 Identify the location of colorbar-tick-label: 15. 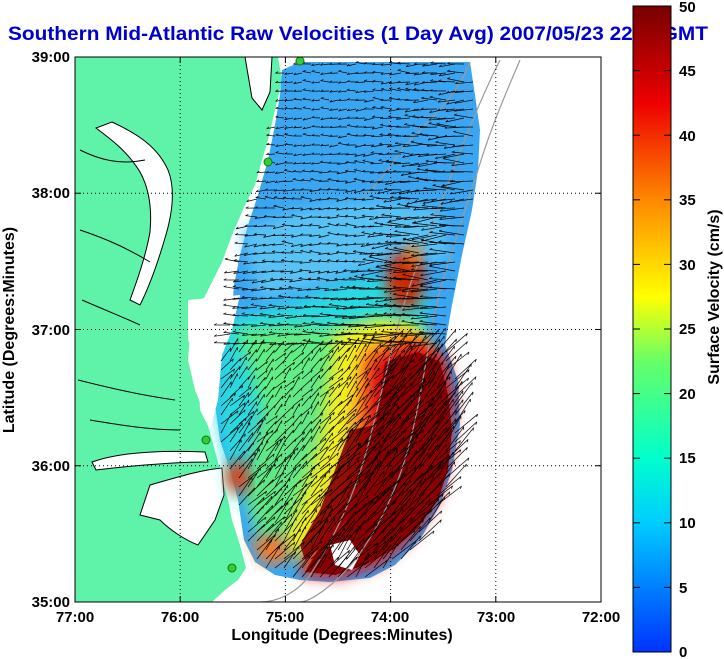
(687, 458).